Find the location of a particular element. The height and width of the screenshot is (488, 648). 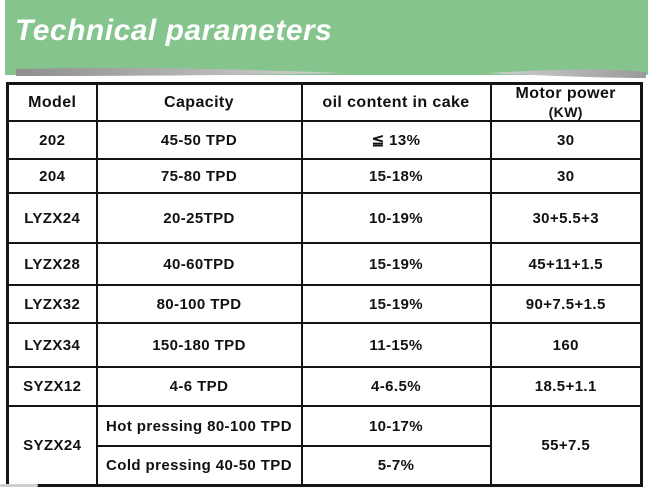

cell-capacity: 45-50 TPD is located at coordinates (199, 140).